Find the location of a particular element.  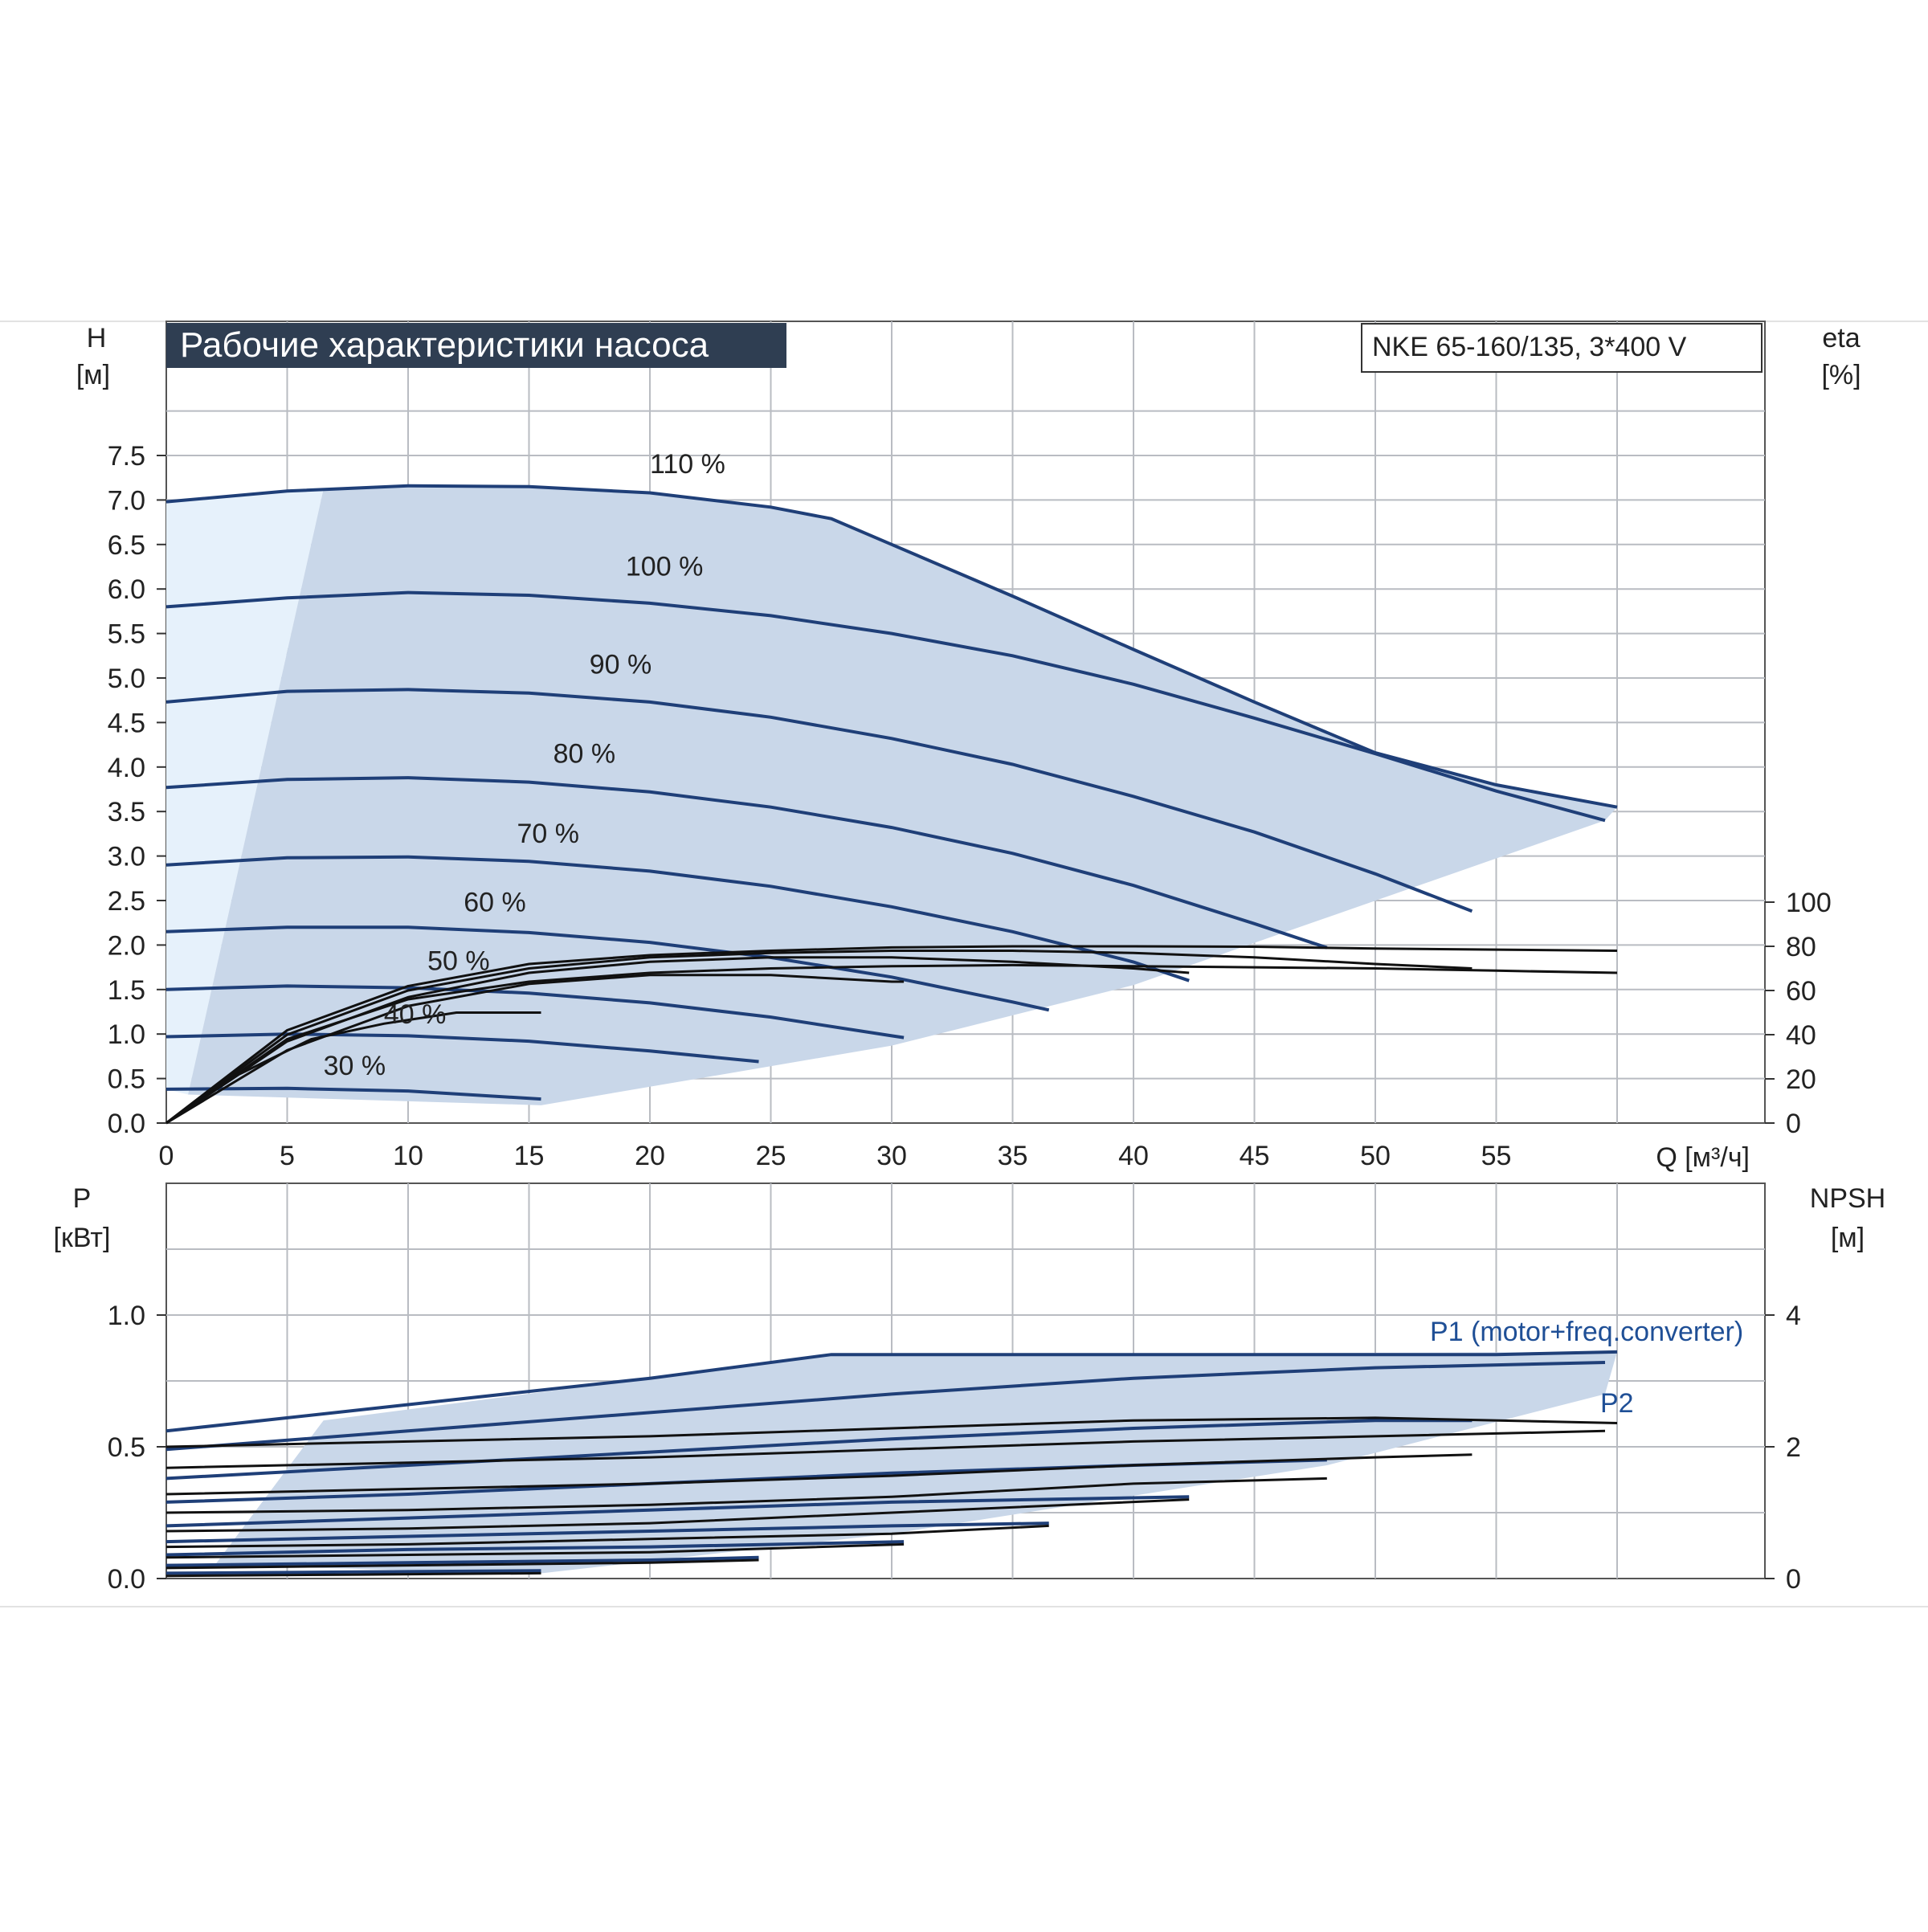

y-tick-label: 4.5 is located at coordinates (126, 723).